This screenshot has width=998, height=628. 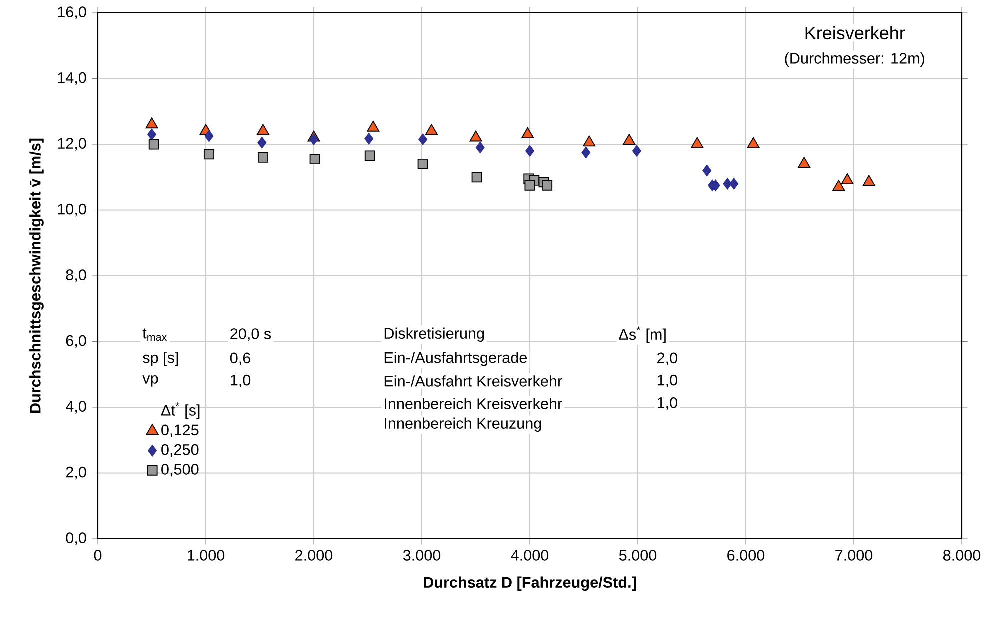 I want to click on y-tick-label: 14,0, so click(x=72, y=79).